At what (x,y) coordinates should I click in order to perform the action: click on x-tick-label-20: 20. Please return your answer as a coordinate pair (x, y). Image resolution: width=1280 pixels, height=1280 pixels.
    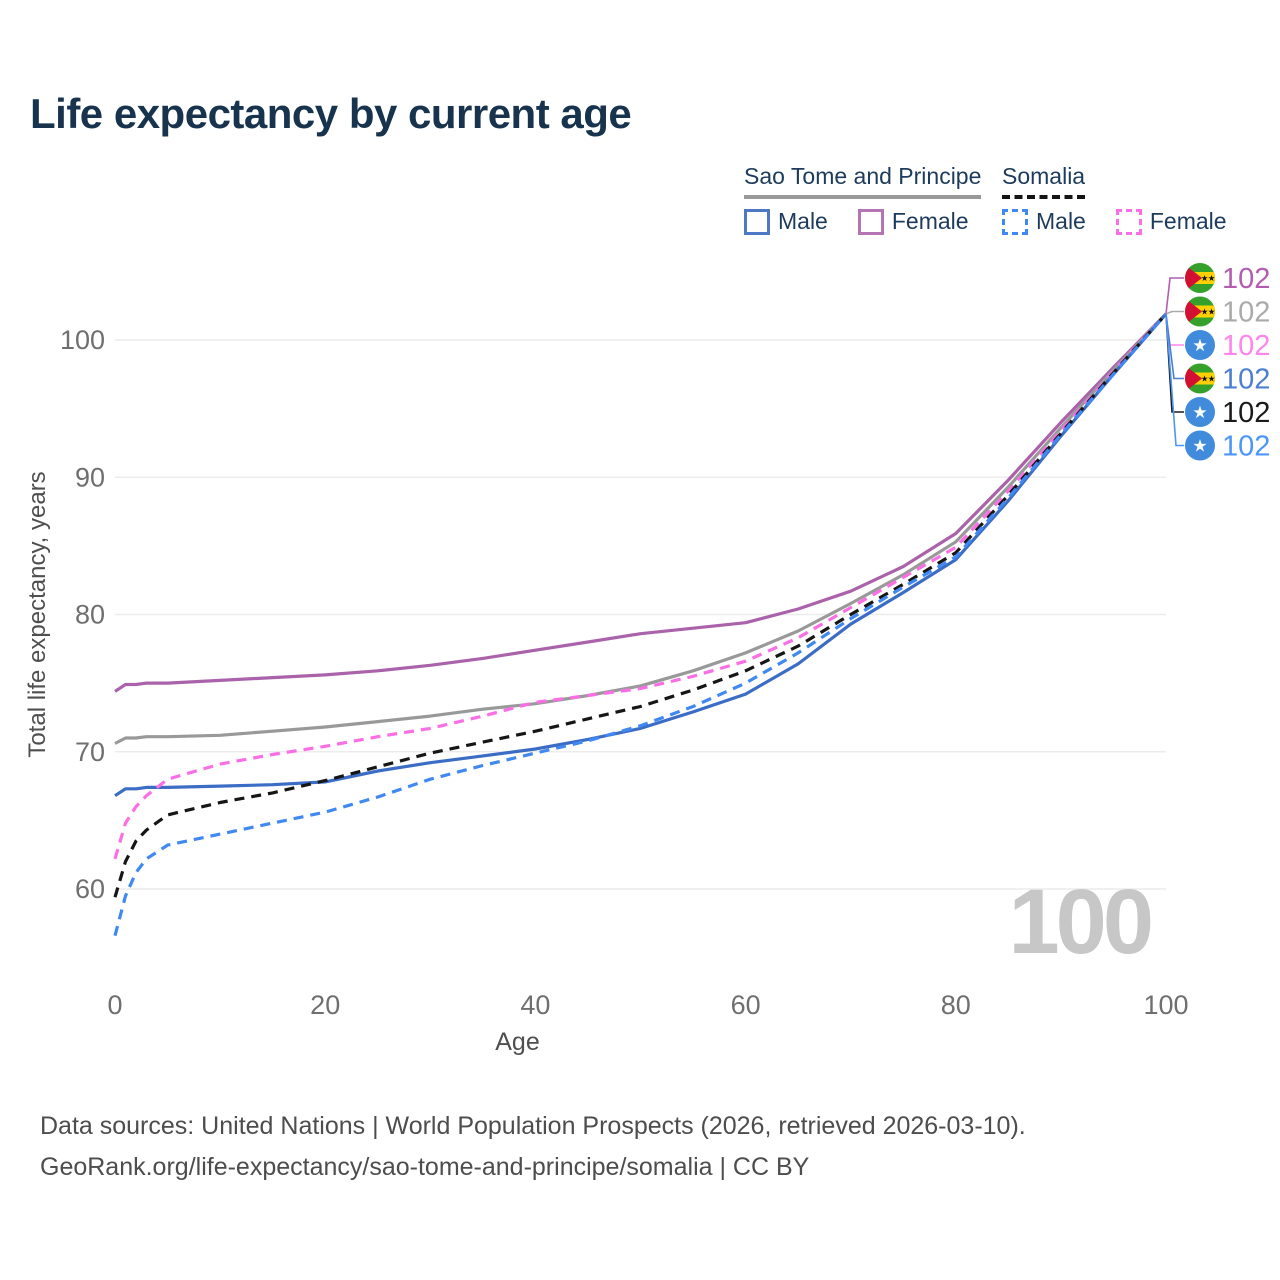
    Looking at the image, I should click on (325, 1005).